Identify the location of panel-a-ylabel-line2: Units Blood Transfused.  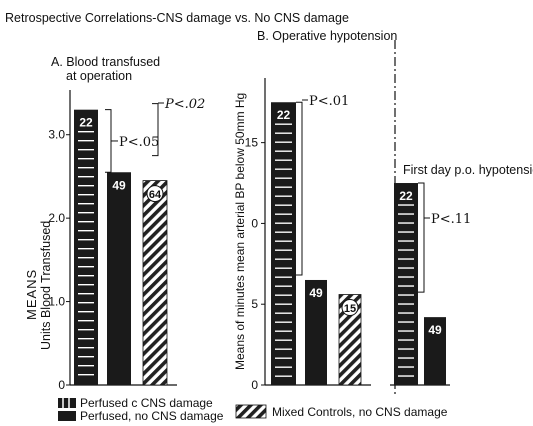
(46, 285).